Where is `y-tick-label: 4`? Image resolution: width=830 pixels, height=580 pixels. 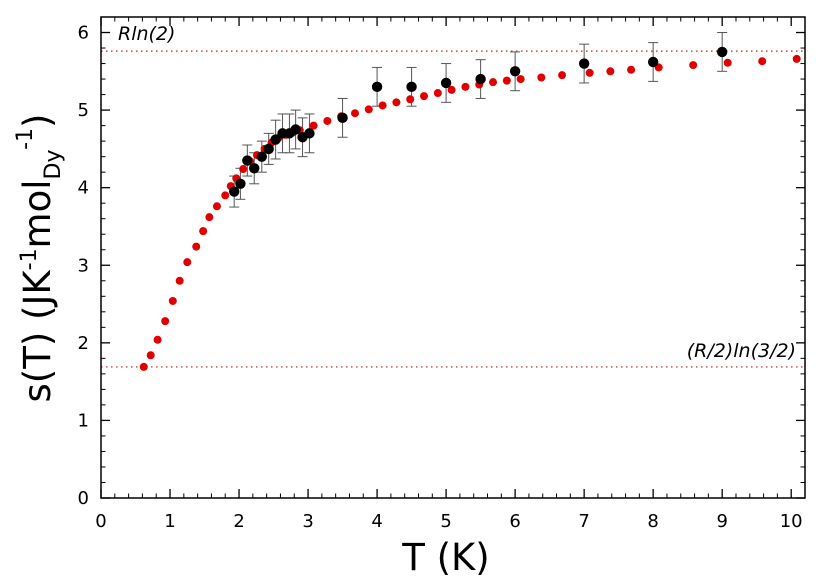
y-tick-label: 4 is located at coordinates (83, 188).